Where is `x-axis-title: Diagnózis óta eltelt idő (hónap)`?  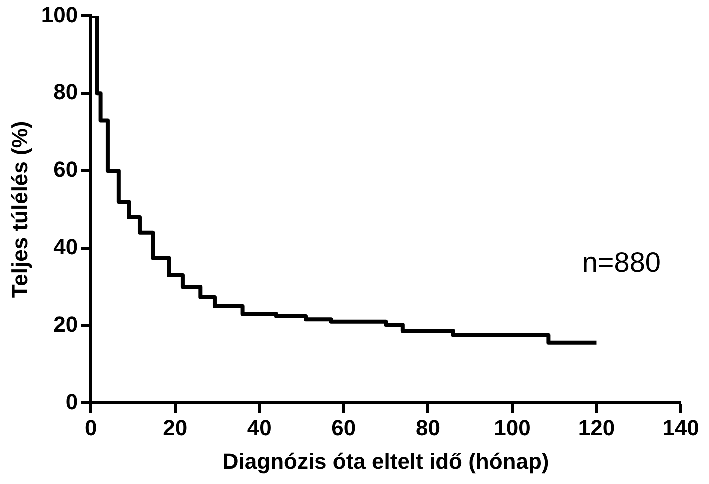 x-axis-title: Diagnózis óta eltelt idő (hónap) is located at coordinates (386, 461).